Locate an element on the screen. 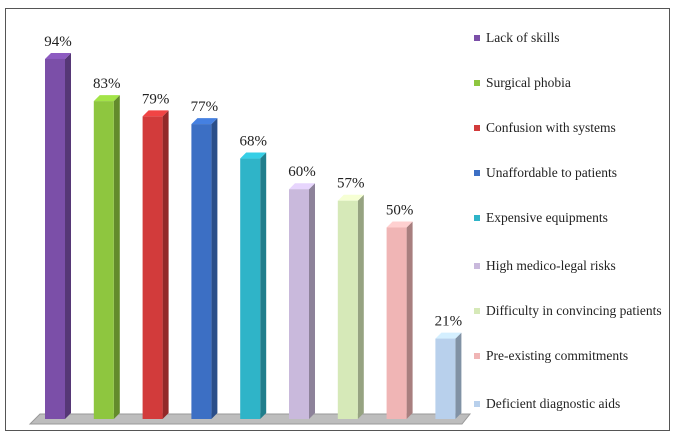  value-label: 94% is located at coordinates (58, 42).